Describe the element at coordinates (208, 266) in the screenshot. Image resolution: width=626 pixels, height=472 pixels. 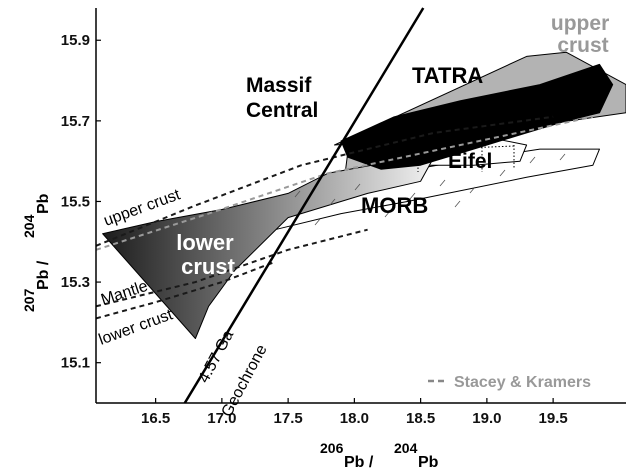
I see `label-lower-crust-field-line2: crust` at that location.